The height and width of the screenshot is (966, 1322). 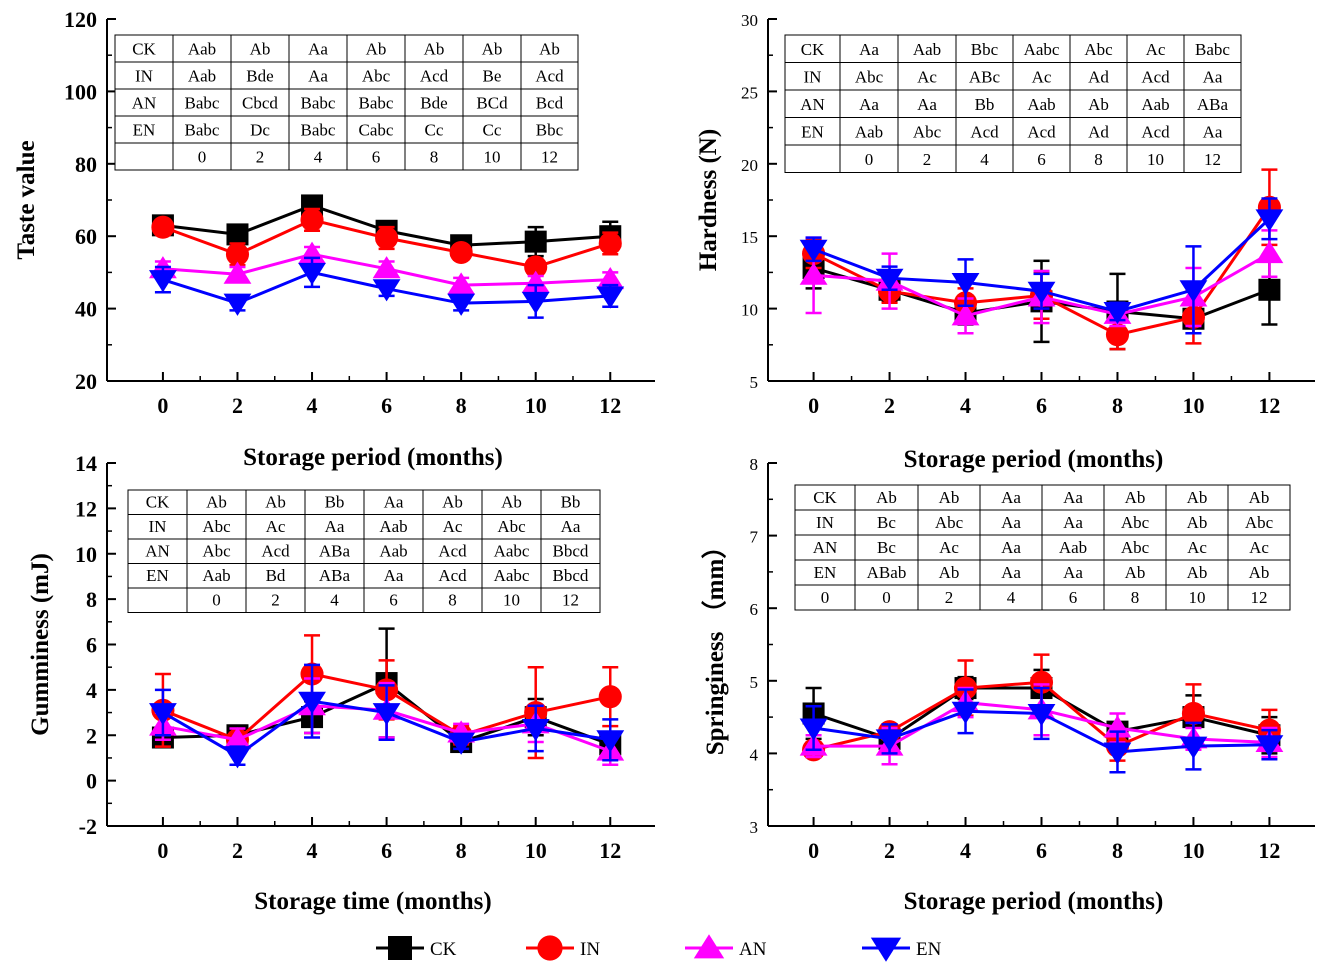 What do you see at coordinates (1041, 266) in the screenshot?
I see `series-en` at bounding box center [1041, 266].